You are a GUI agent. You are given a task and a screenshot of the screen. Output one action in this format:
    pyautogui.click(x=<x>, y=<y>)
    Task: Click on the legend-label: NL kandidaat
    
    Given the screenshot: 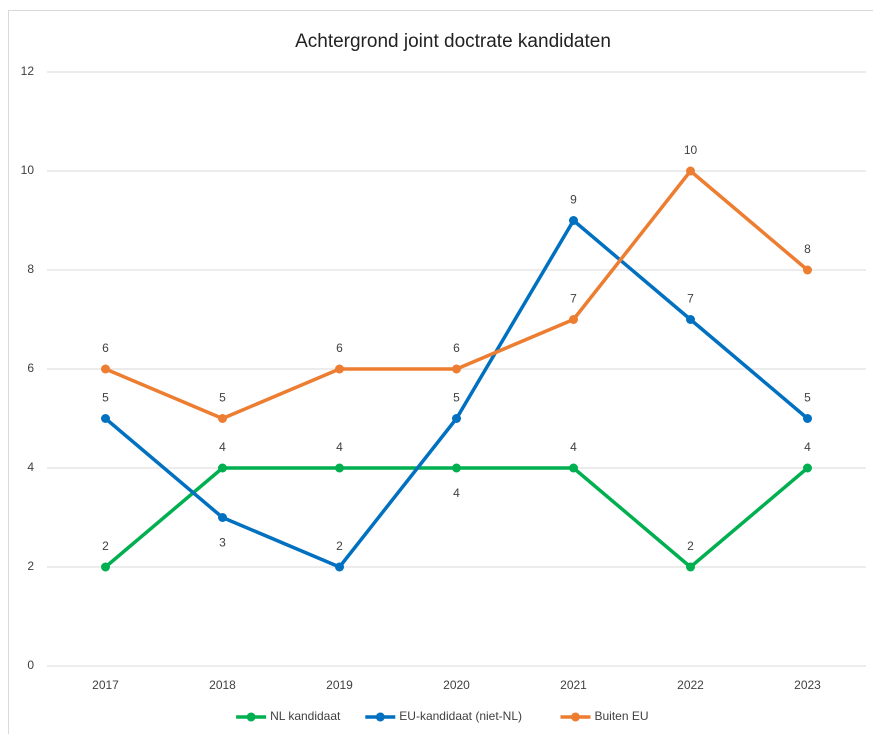 What is the action you would take?
    pyautogui.click(x=305, y=716)
    